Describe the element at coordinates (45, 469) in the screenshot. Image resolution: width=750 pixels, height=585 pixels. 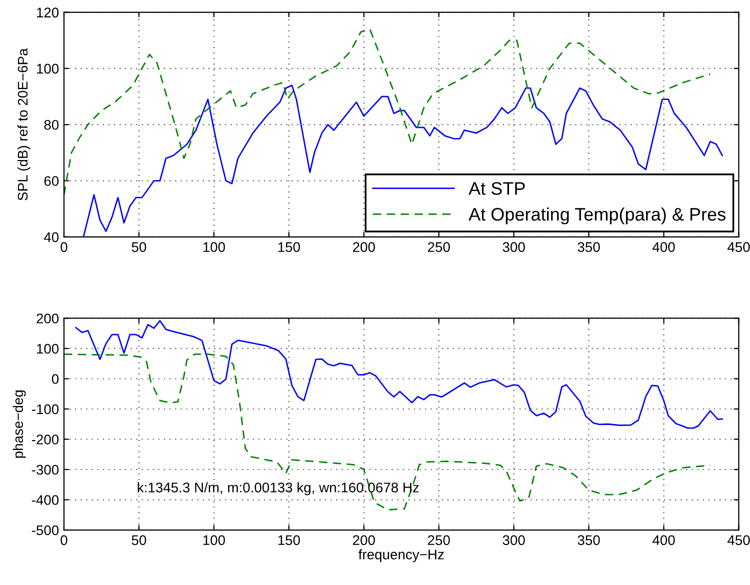
I see `y-tick-label: -300` at that location.